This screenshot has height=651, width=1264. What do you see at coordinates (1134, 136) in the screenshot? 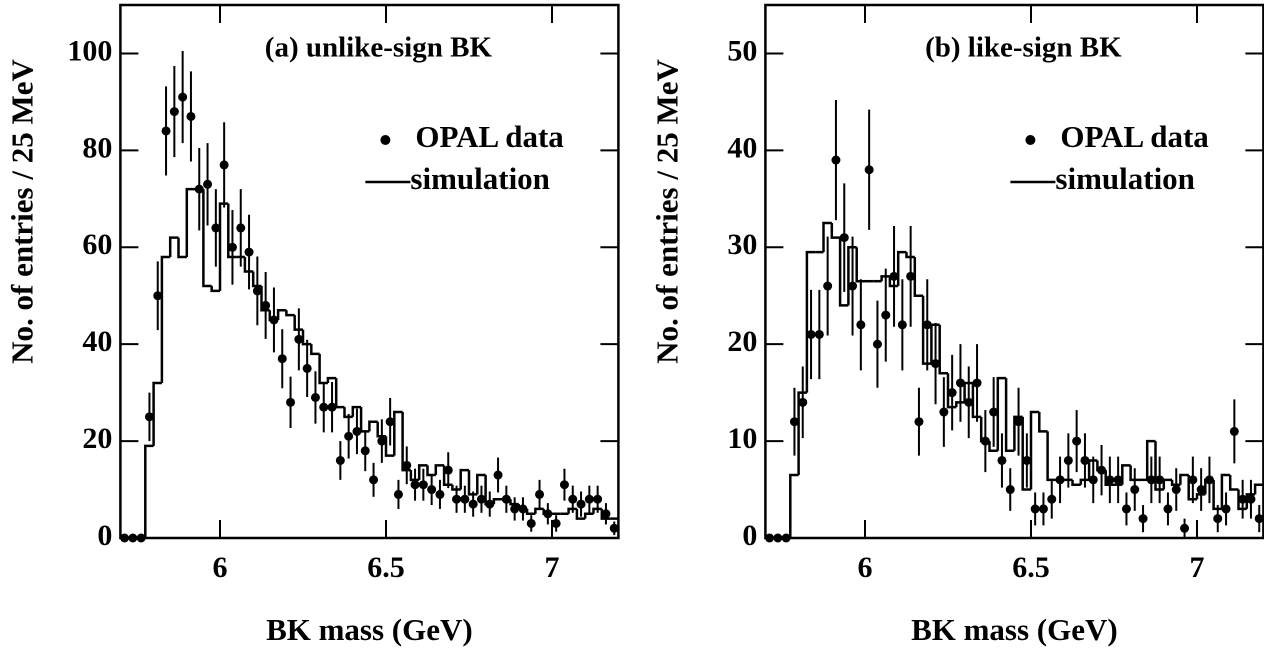
I see `legend-label: OPAL data` at bounding box center [1134, 136].